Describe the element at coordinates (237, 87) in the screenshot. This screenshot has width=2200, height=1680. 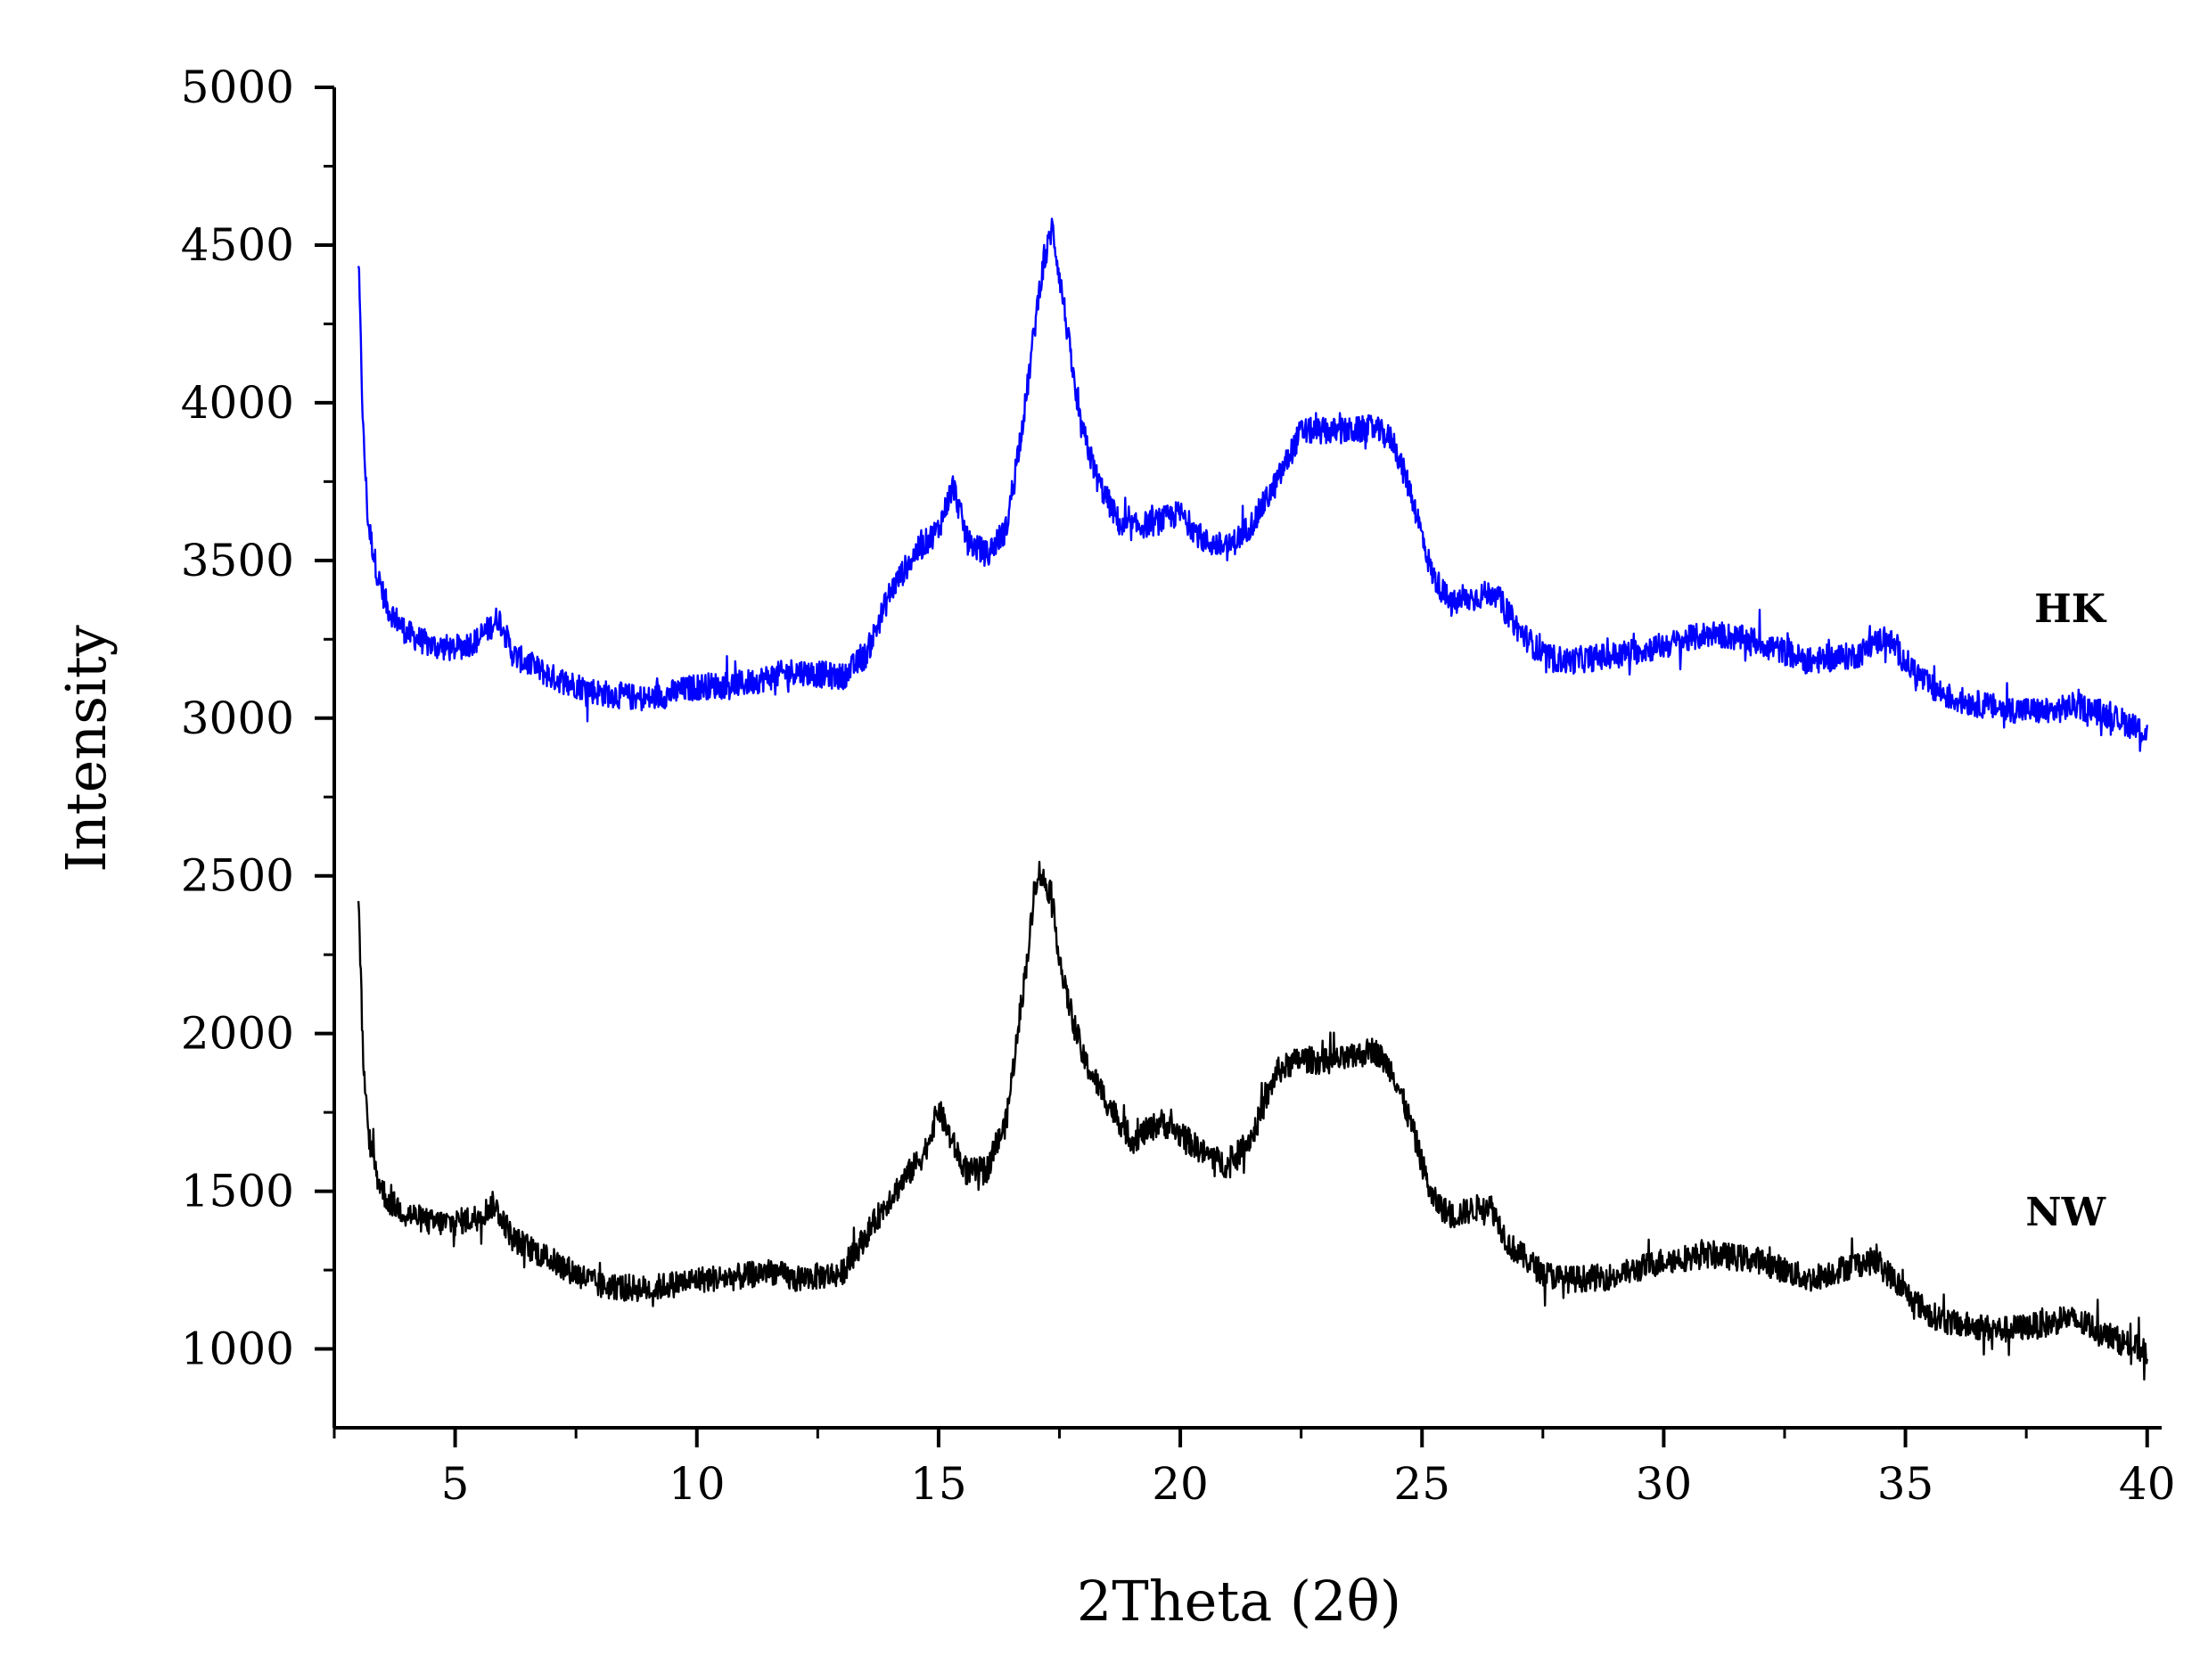
I see `y-tick-label-5000: 5000` at that location.